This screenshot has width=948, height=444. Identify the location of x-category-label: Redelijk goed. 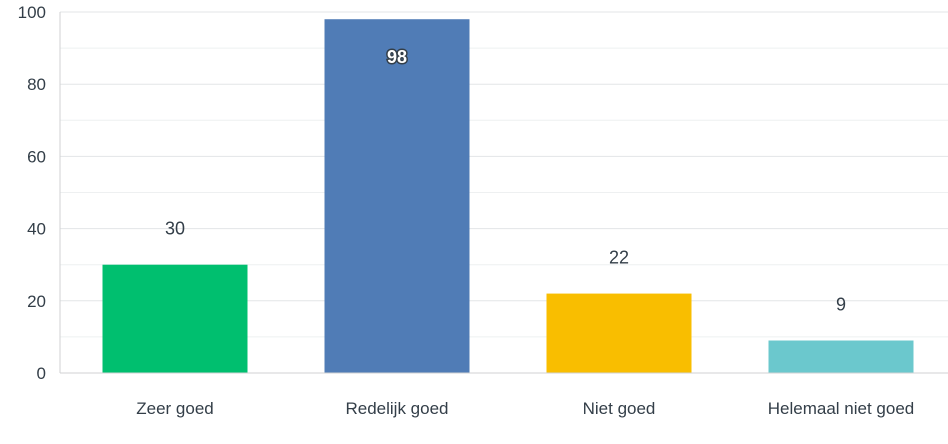
(396, 408).